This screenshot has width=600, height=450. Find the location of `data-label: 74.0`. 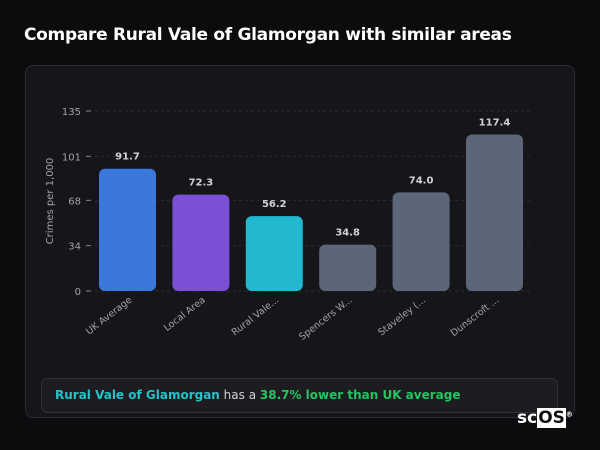

data-label: 74.0 is located at coordinates (421, 180).